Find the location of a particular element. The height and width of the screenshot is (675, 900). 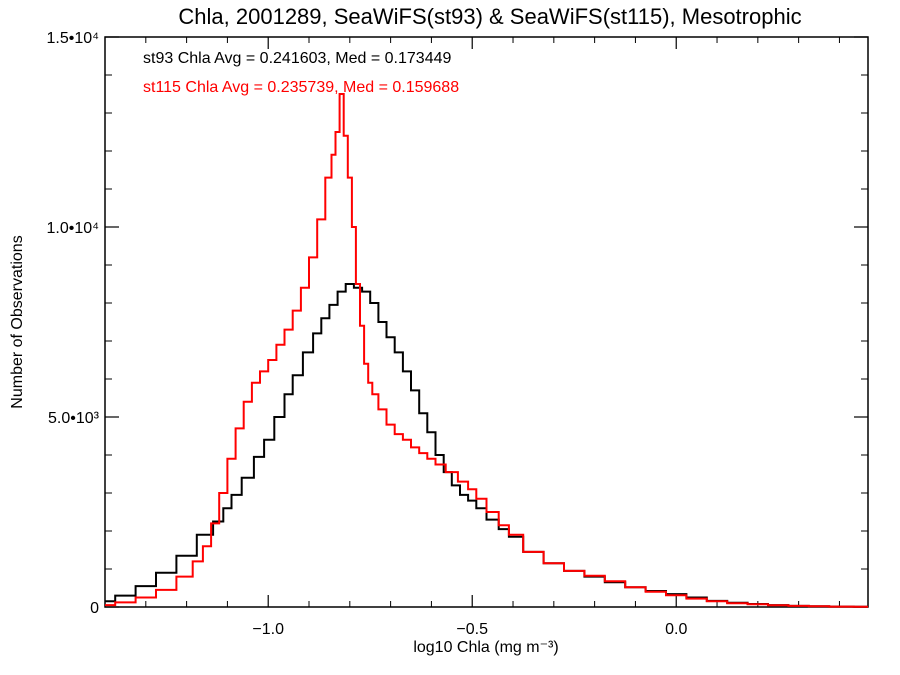

x-tick-label: 0.0 is located at coordinates (676, 629).